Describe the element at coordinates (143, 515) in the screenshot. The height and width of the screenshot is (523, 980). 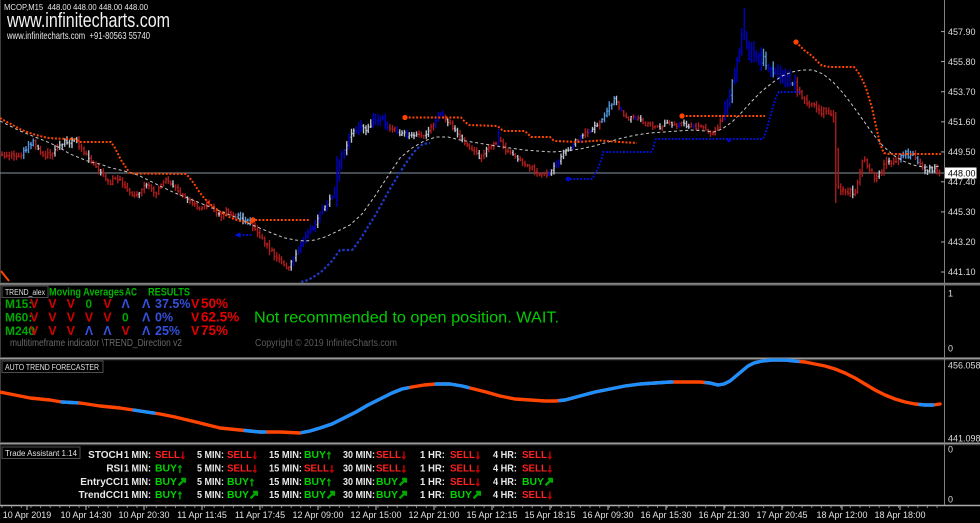
I see `svg-text: 10 Apr 20:30` at that location.